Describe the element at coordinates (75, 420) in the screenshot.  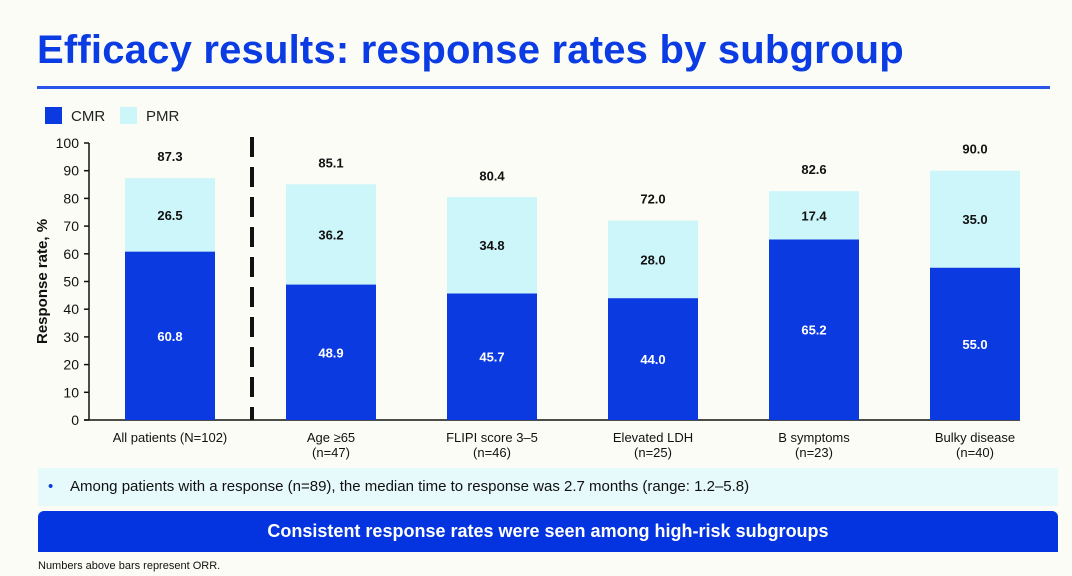
I see `y-tick-label: 0` at that location.